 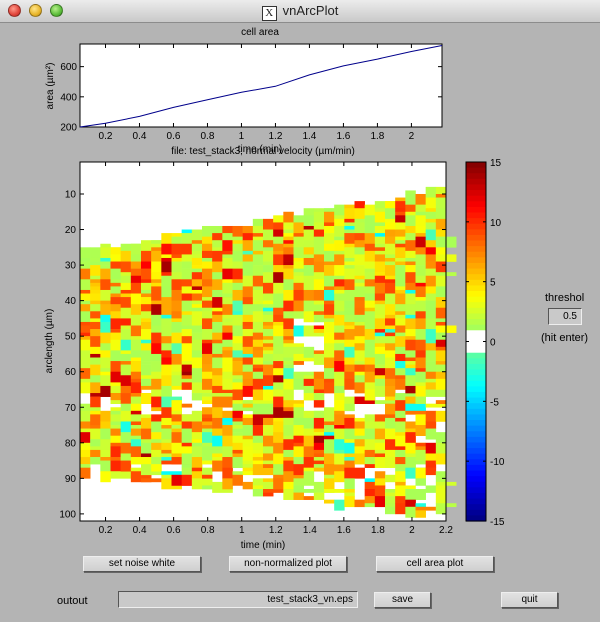 I want to click on x-tick-label: 1.2, so click(x=275, y=136).